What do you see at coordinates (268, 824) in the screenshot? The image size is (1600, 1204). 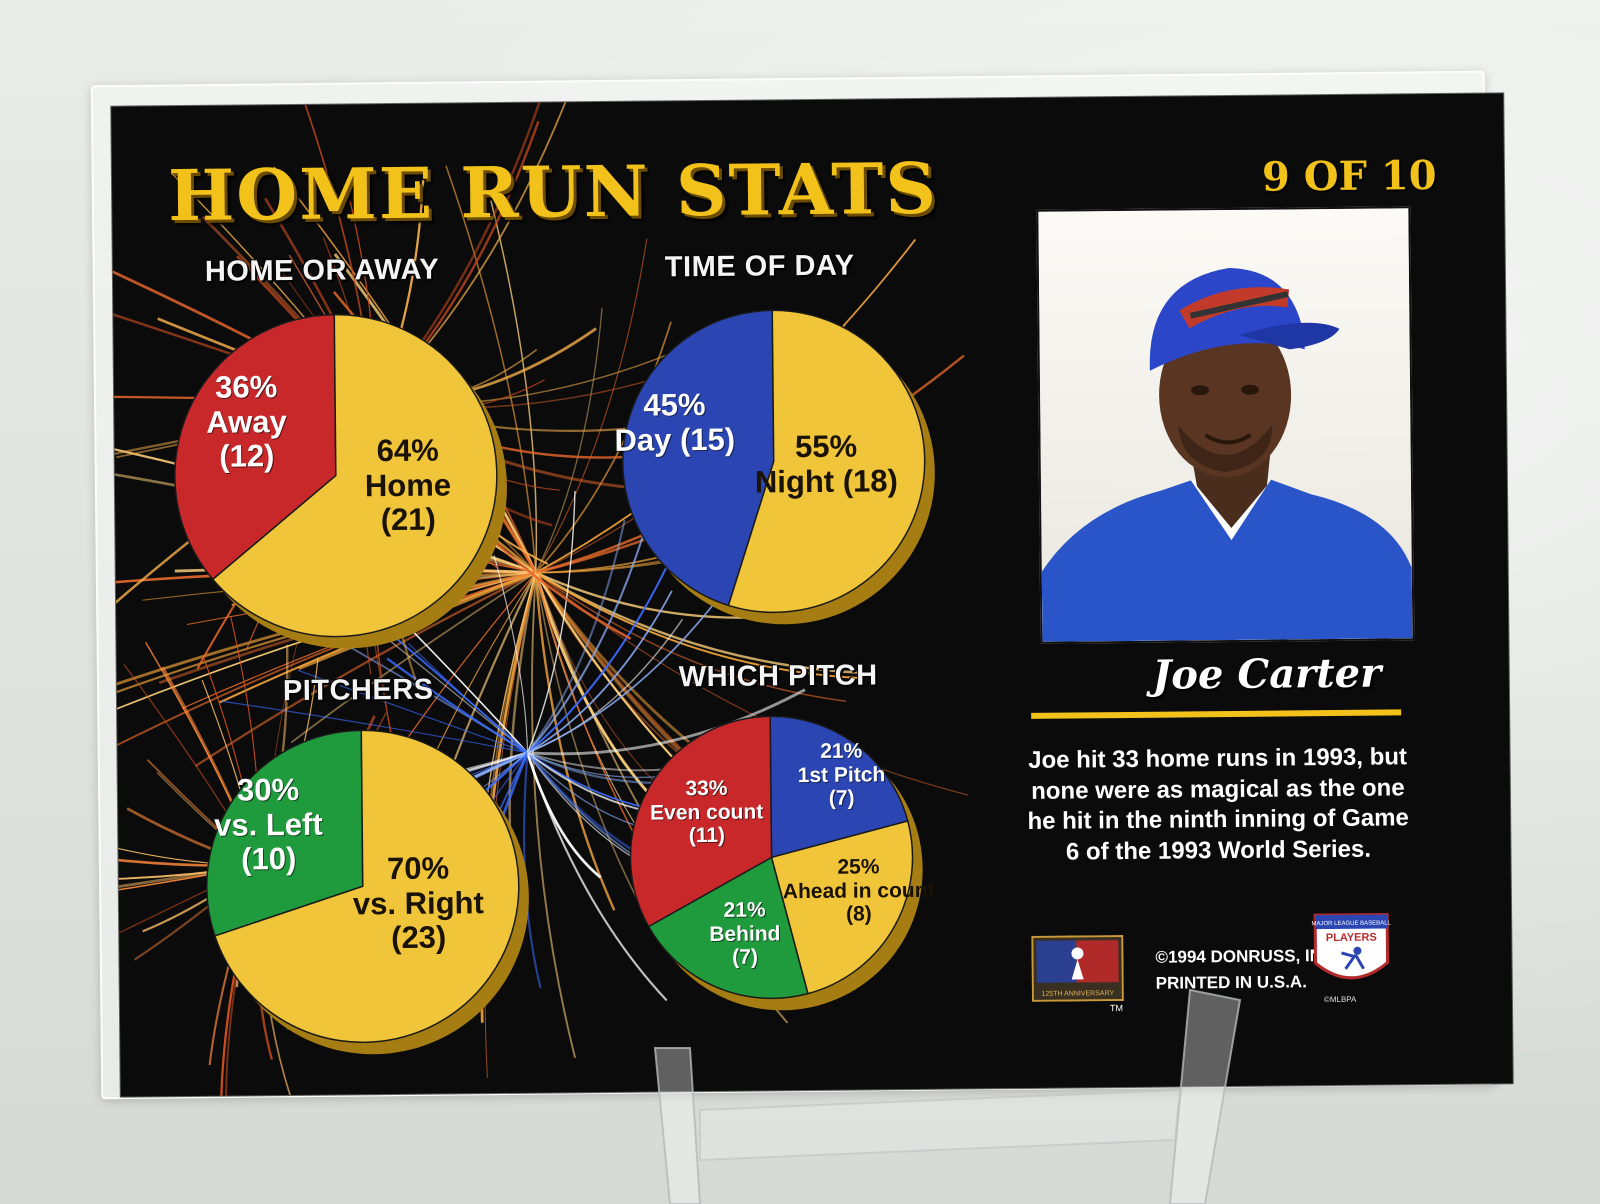 I see `slice-label-vs-left: 30% vs. Left (10)` at bounding box center [268, 824].